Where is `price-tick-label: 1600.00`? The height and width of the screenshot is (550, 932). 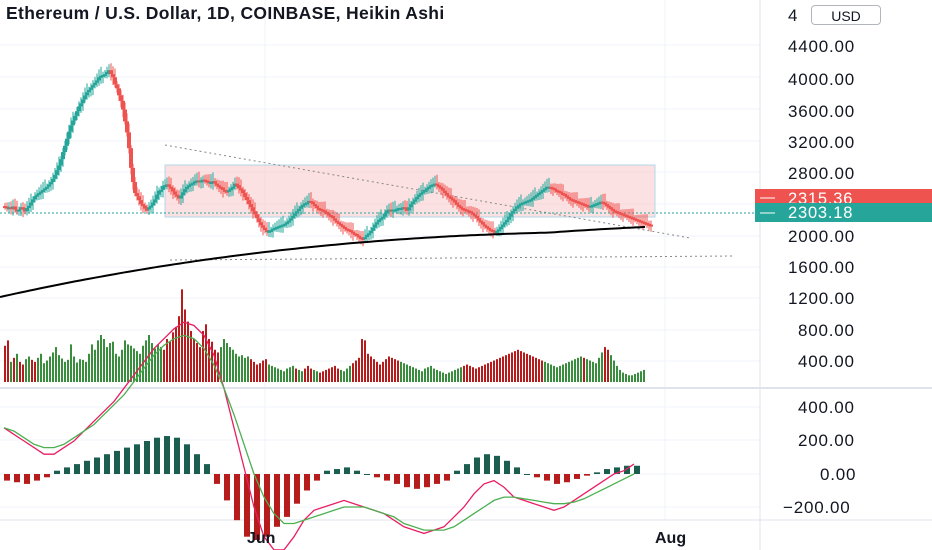 price-tick-label: 1600.00 is located at coordinates (821, 267).